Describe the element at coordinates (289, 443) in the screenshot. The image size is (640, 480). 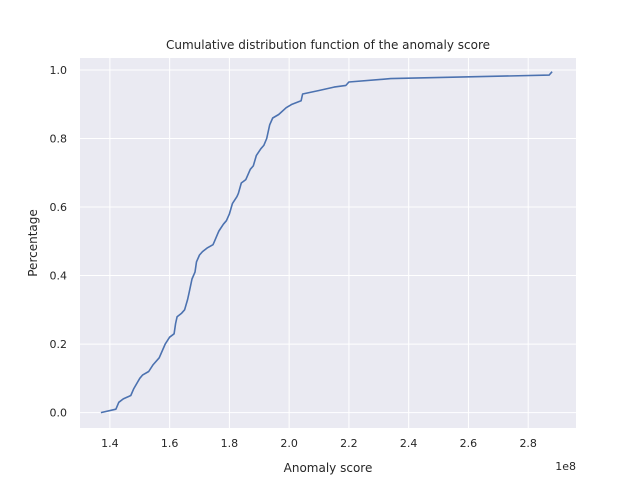
I see `x-tick-label: 2.0` at that location.